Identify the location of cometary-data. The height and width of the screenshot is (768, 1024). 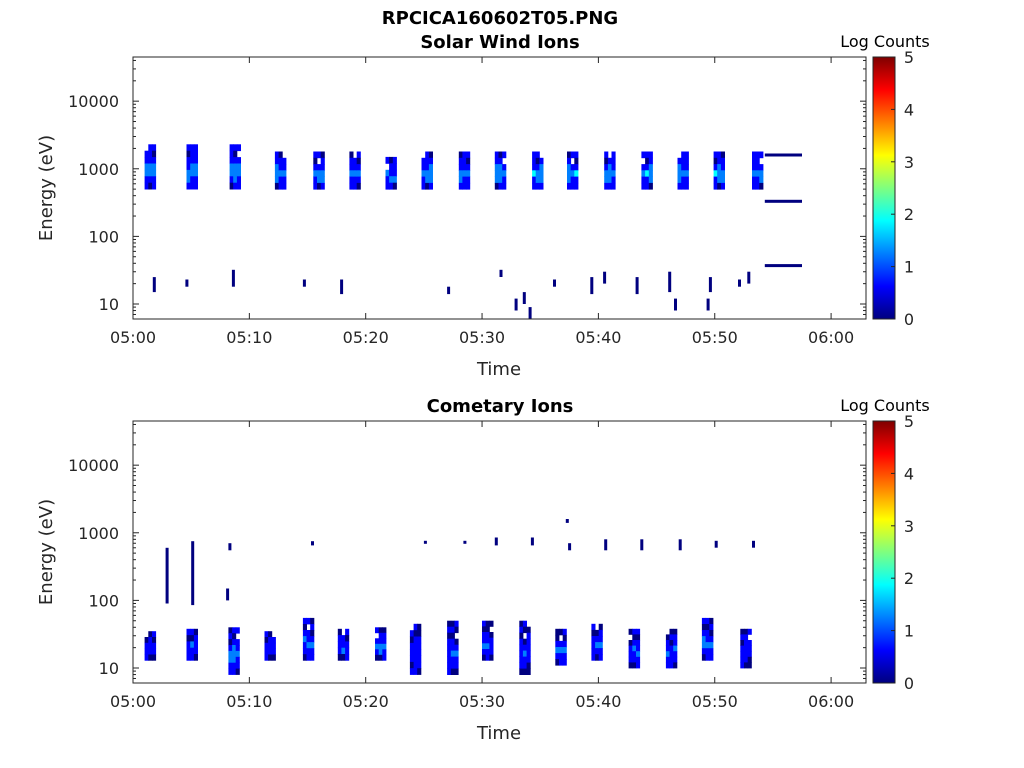
(449, 597).